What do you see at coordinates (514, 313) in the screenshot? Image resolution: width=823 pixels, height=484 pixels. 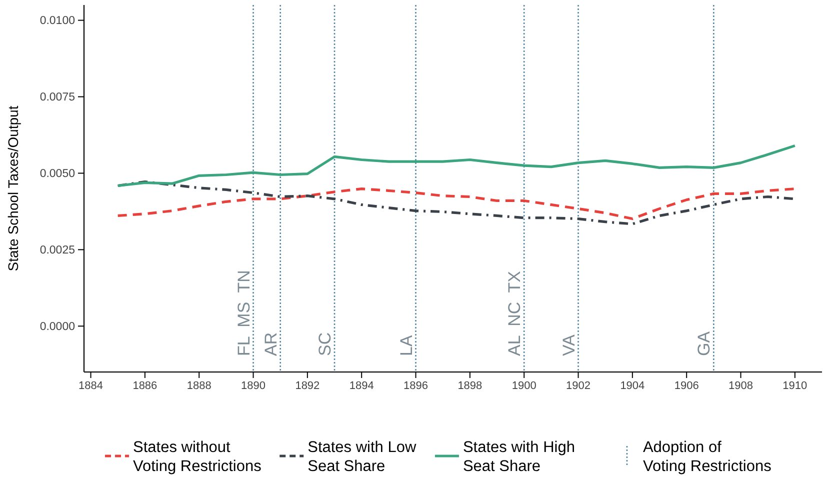 I see `ref-line-label: AL NC TX` at bounding box center [514, 313].